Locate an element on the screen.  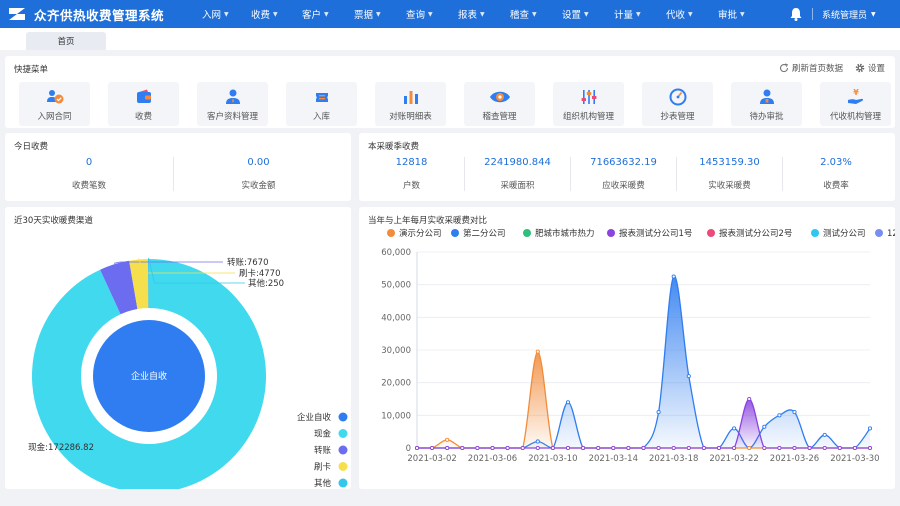
settings-button: 设置 is located at coordinates (876, 69).